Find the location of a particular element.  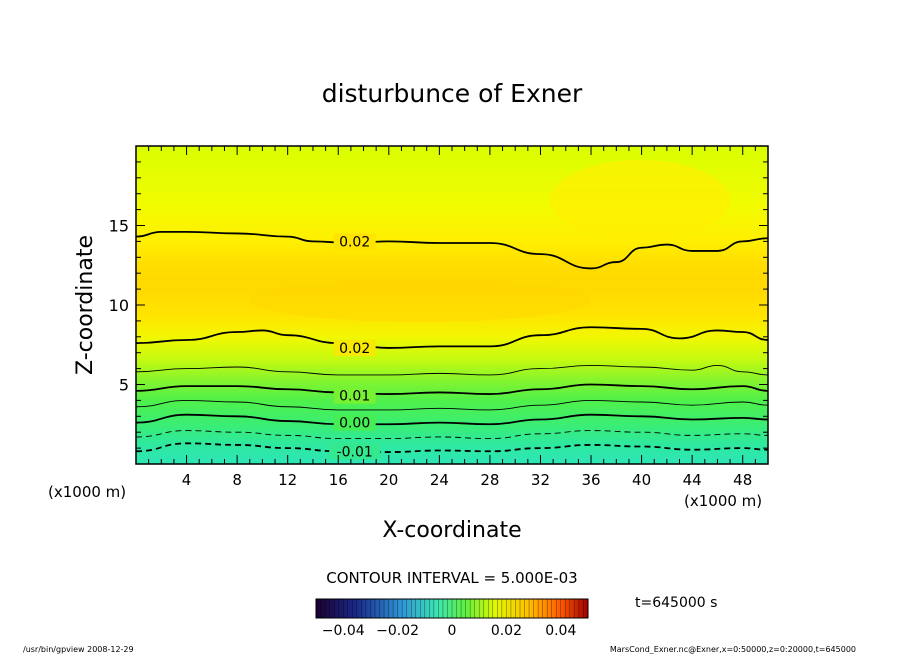

contour-label: 0.00 is located at coordinates (354, 424).